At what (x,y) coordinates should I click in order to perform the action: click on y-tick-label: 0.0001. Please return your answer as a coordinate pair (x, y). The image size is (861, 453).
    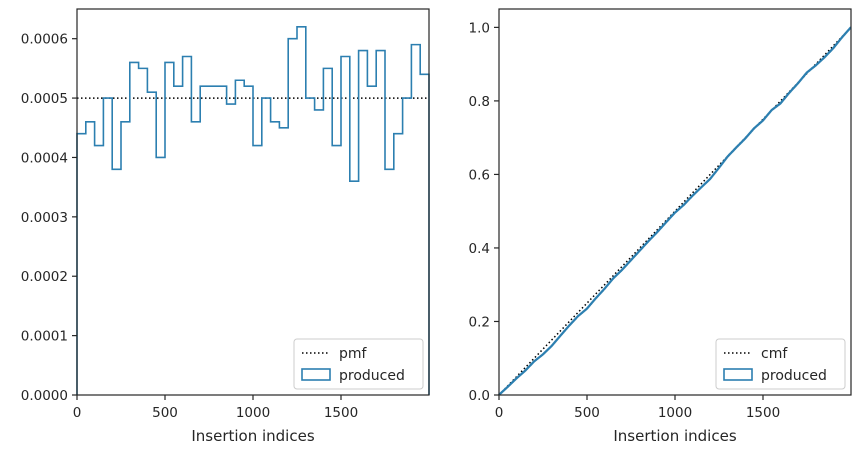
    Looking at the image, I should click on (44, 337).